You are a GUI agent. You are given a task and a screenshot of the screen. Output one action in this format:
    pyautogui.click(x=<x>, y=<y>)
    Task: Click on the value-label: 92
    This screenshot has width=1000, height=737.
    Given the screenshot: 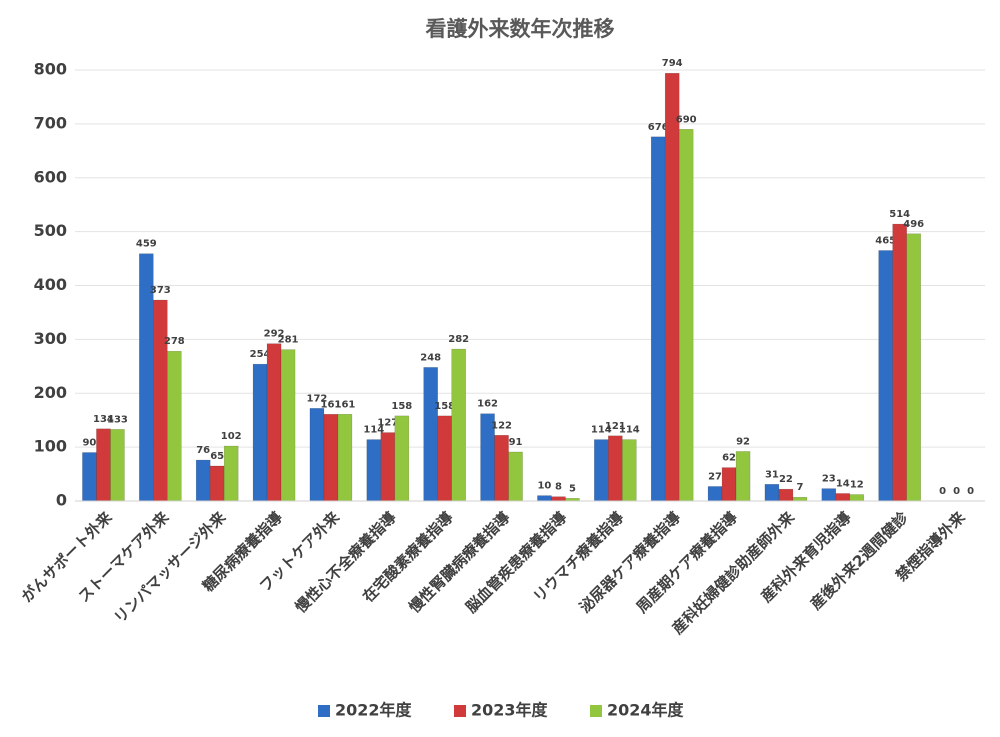 What is the action you would take?
    pyautogui.click(x=743, y=441)
    